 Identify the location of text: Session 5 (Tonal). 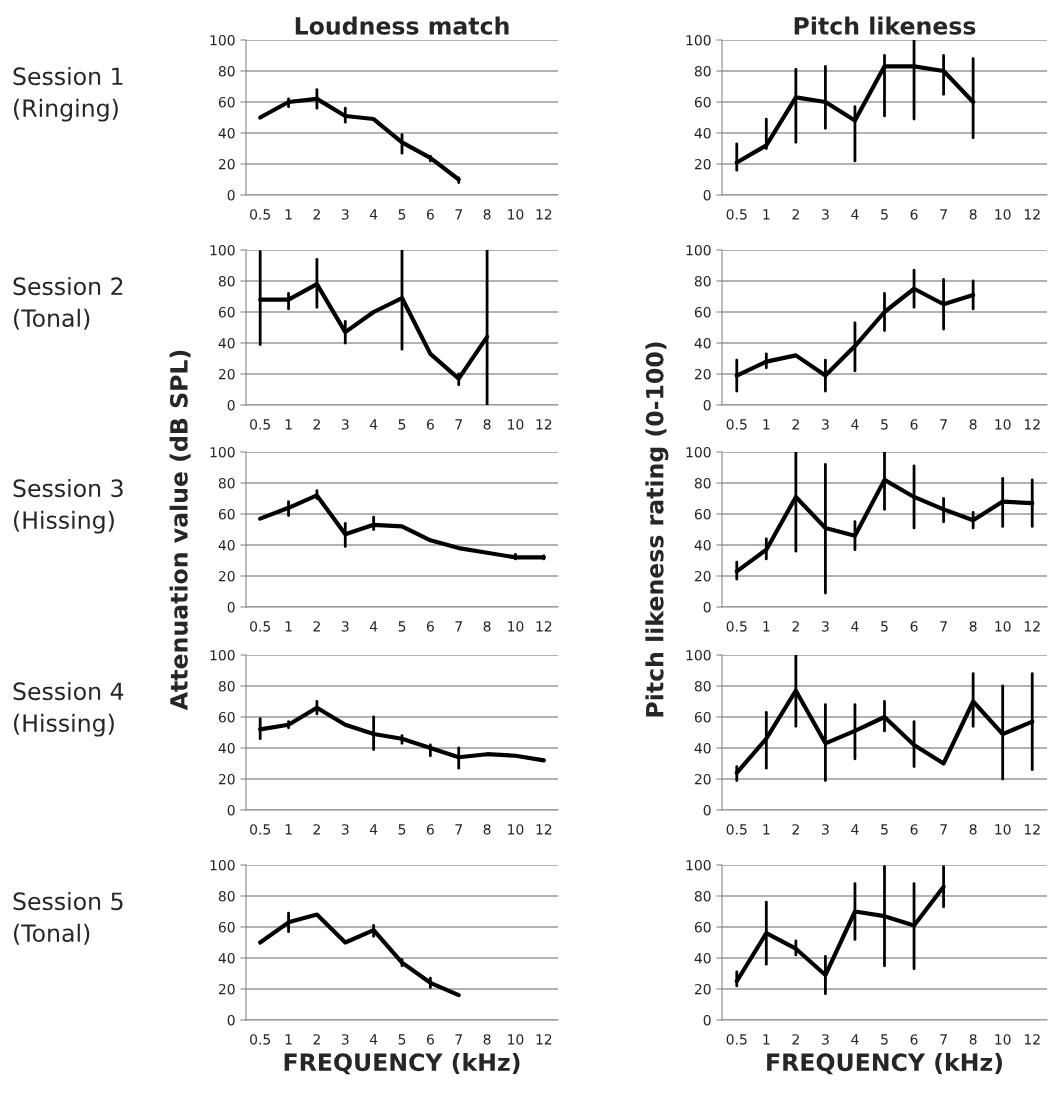
(68, 918).